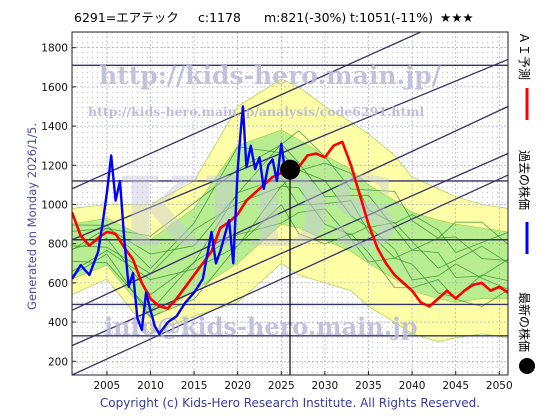  What do you see at coordinates (237, 386) in the screenshot?
I see `x-tick-label: 2020` at bounding box center [237, 386].